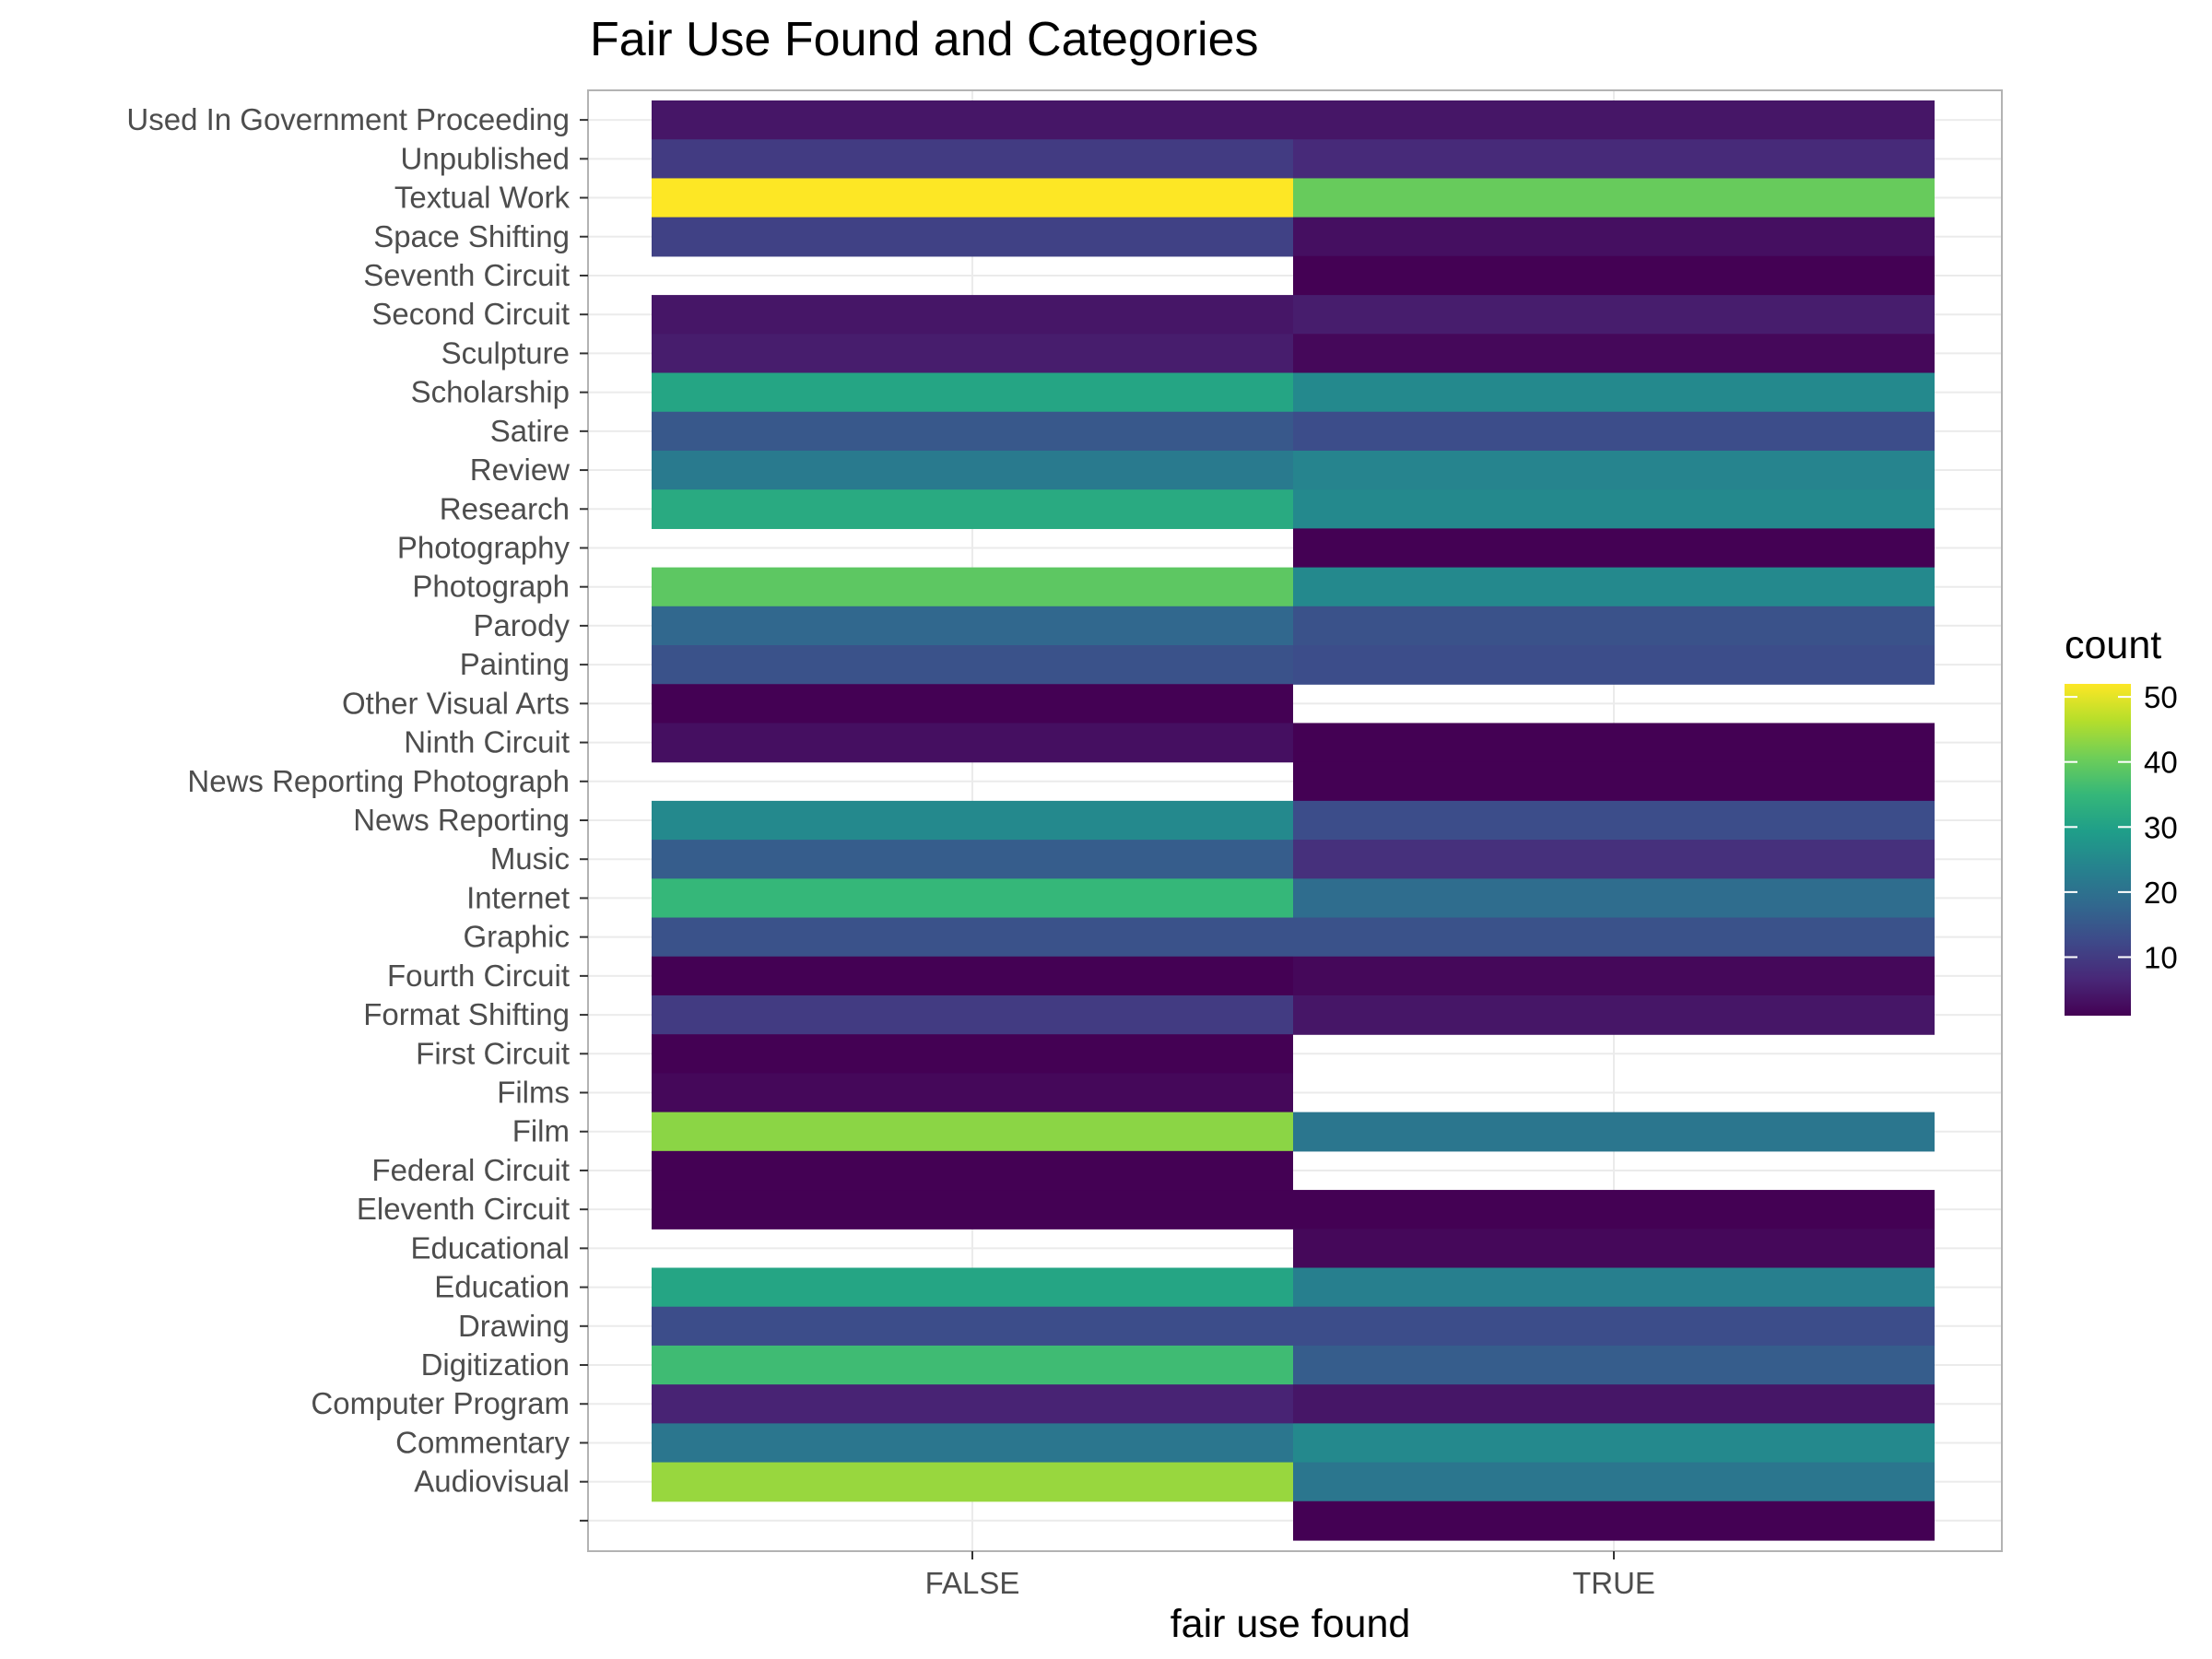  What do you see at coordinates (1614, 1365) in the screenshot?
I see `heatmap-cell: Digitization / TRUE: 16` at bounding box center [1614, 1365].